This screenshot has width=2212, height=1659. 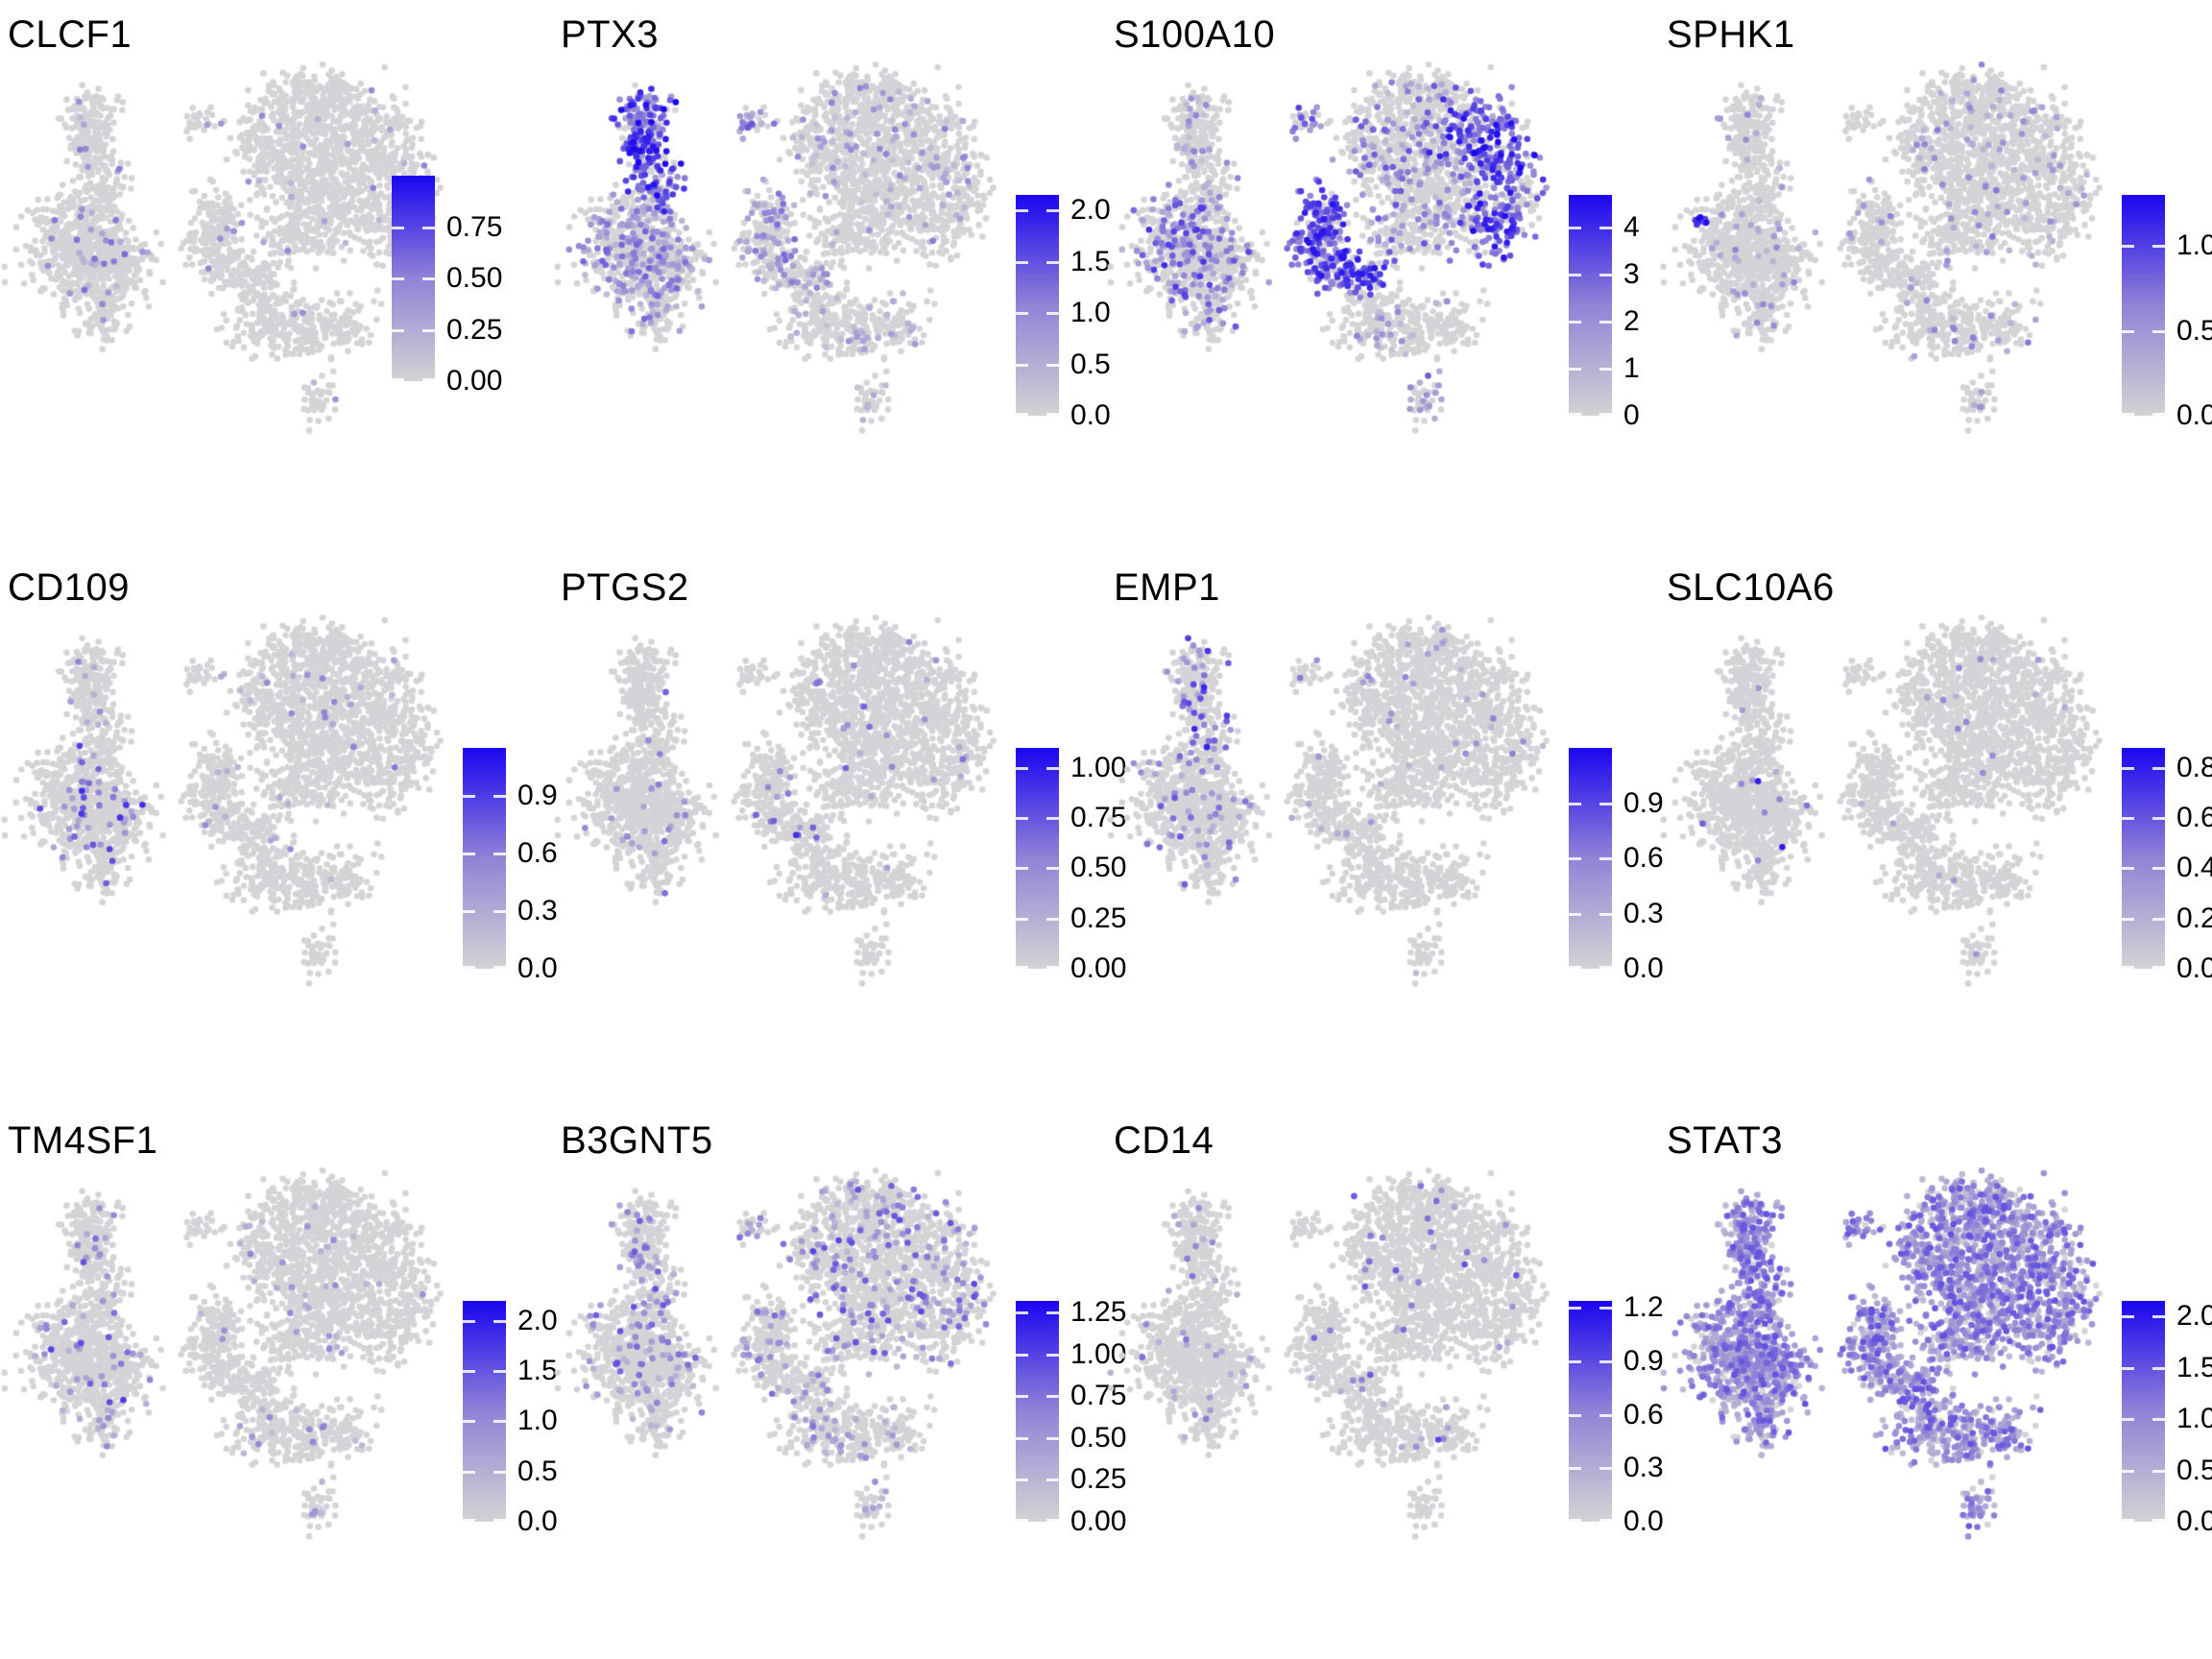 I want to click on colorbar-tick-label: 0.0, so click(x=1090, y=415).